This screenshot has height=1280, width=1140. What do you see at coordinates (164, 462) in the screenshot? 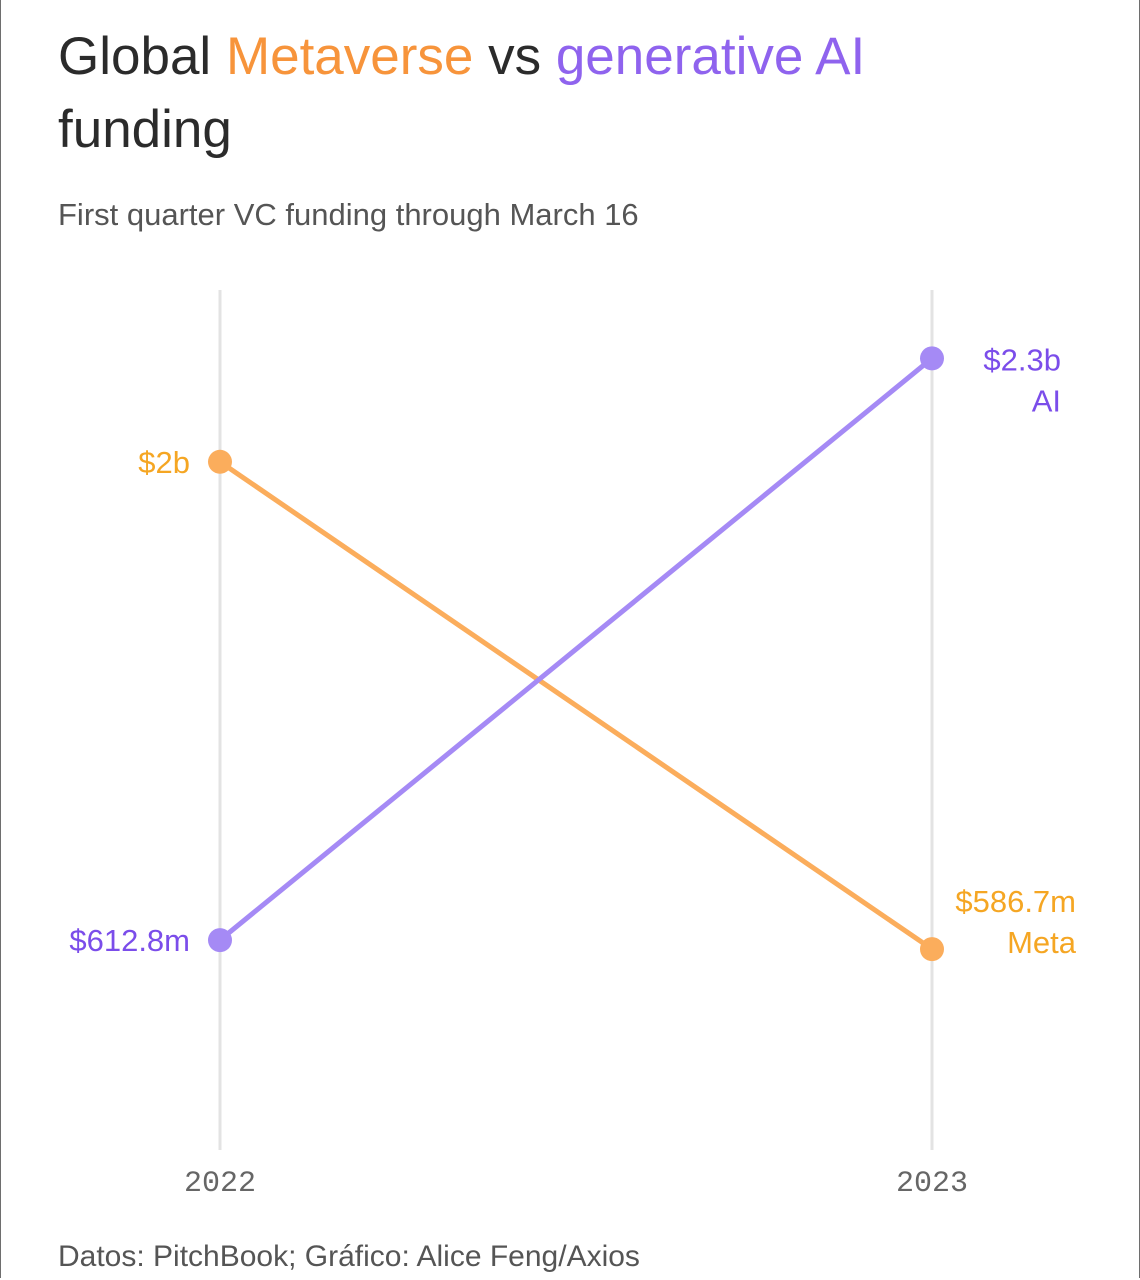
I see `meta-value-label-2022: $2b` at bounding box center [164, 462].